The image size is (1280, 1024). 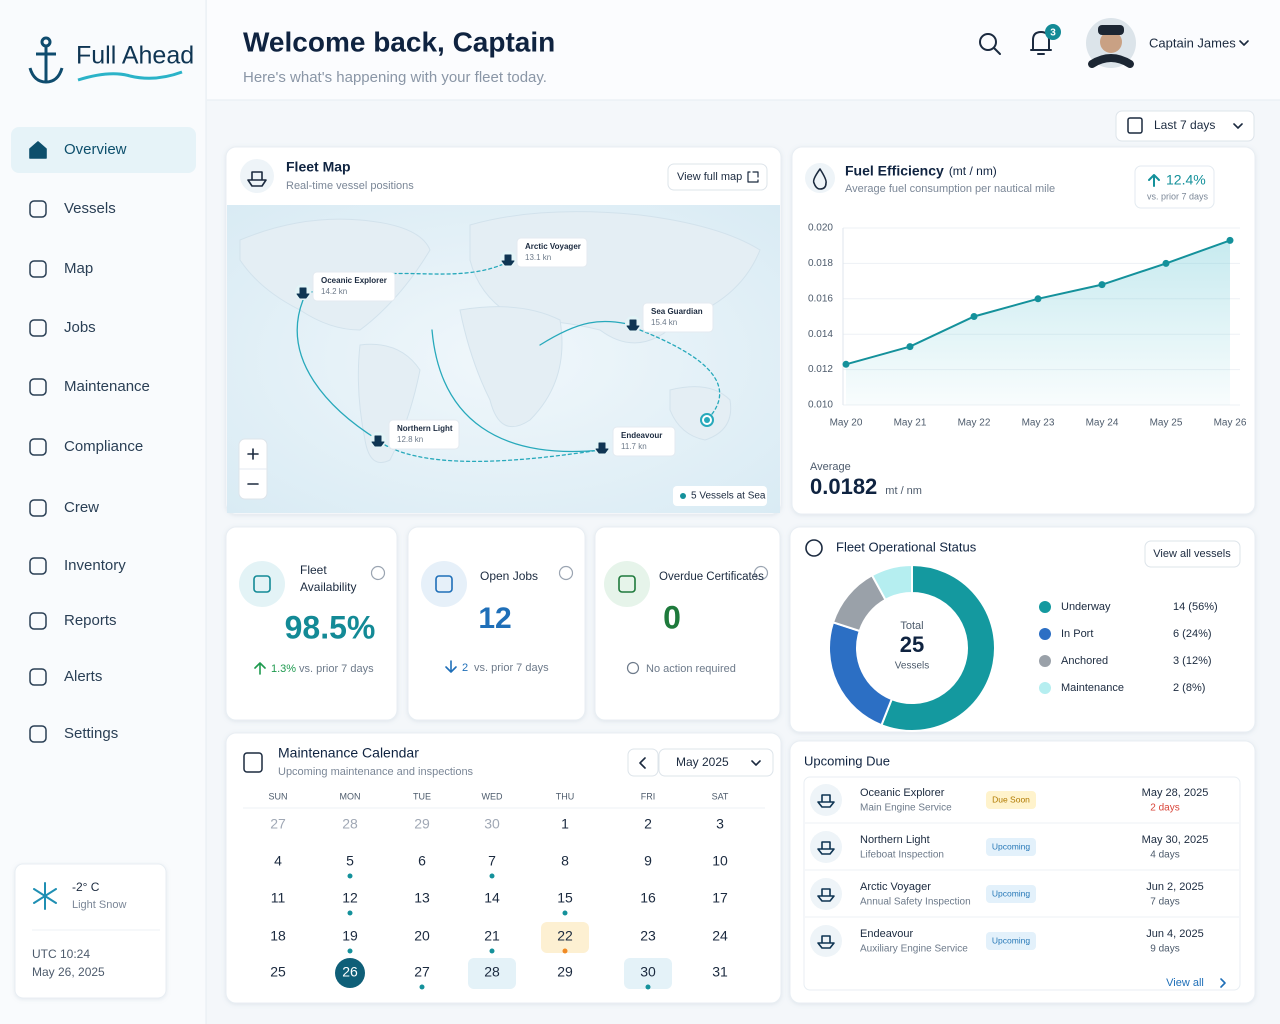 I want to click on kpi-note: No action required, so click(x=691, y=669).